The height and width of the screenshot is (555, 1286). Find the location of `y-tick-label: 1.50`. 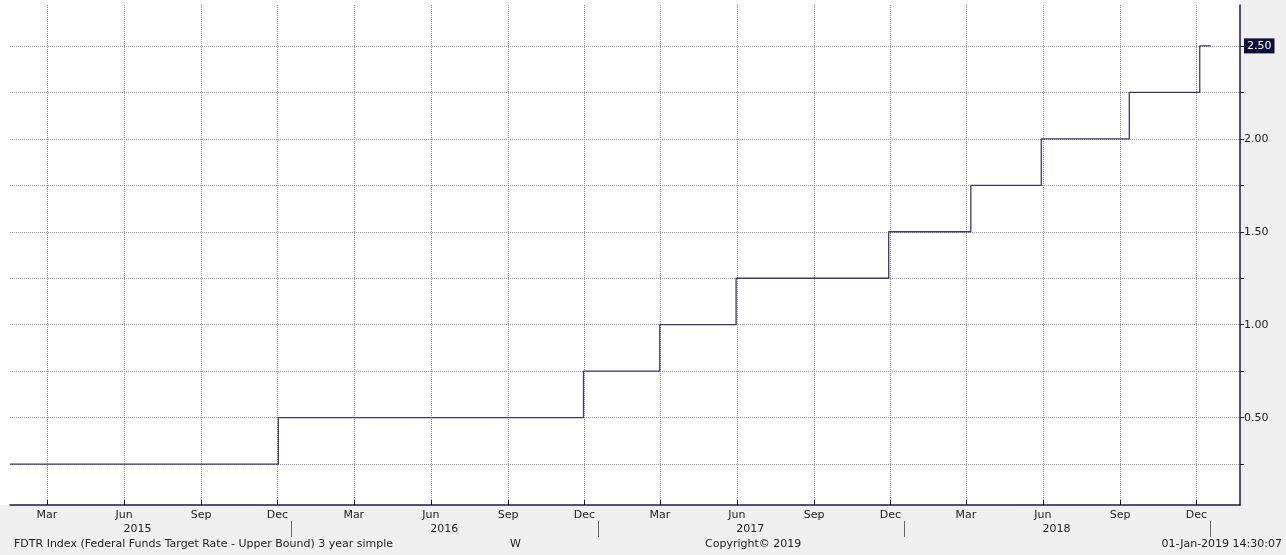

y-tick-label: 1.50 is located at coordinates (1256, 232).